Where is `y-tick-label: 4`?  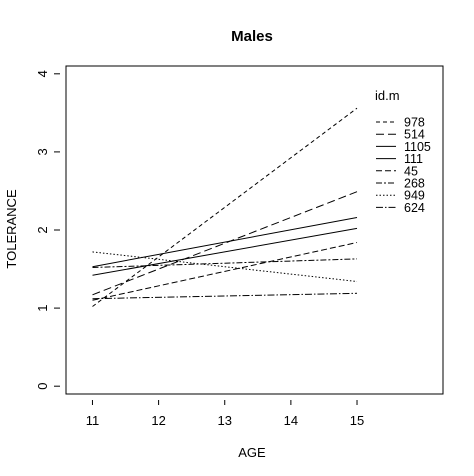
y-tick-label: 4 is located at coordinates (42, 73).